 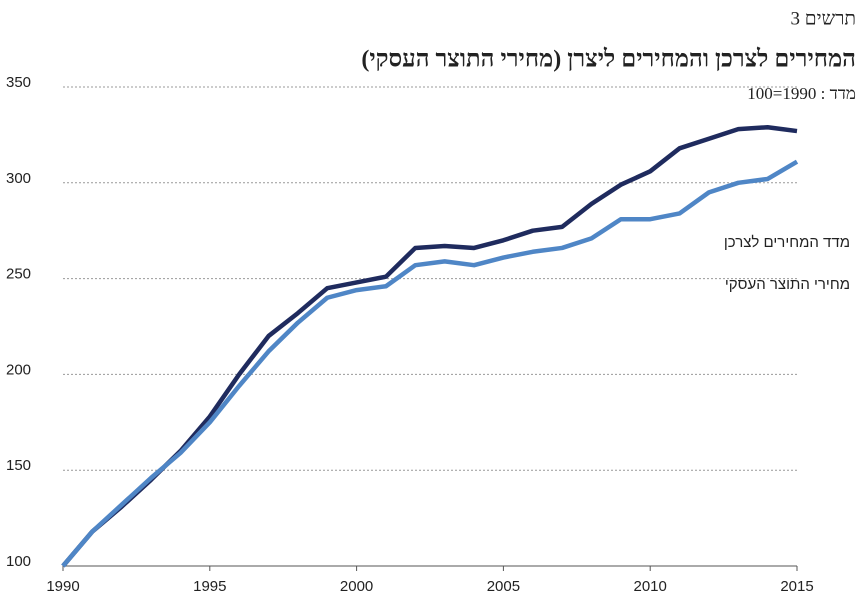 I want to click on x-tick-label: 2015, so click(x=796, y=586).